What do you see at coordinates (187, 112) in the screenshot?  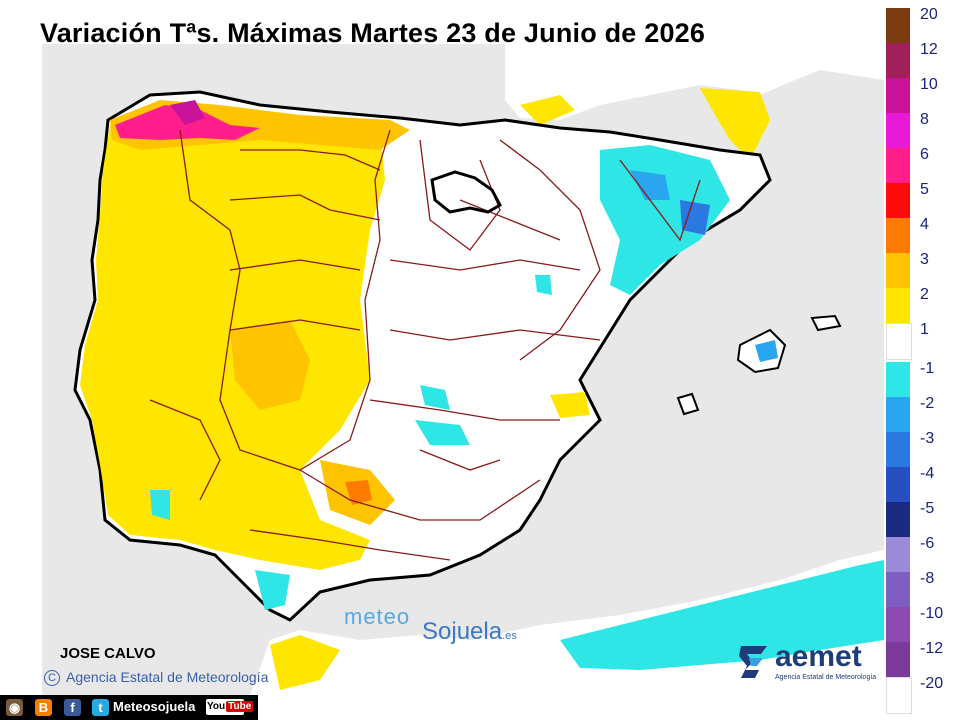 I see `very-hot-zone-north-coast` at bounding box center [187, 112].